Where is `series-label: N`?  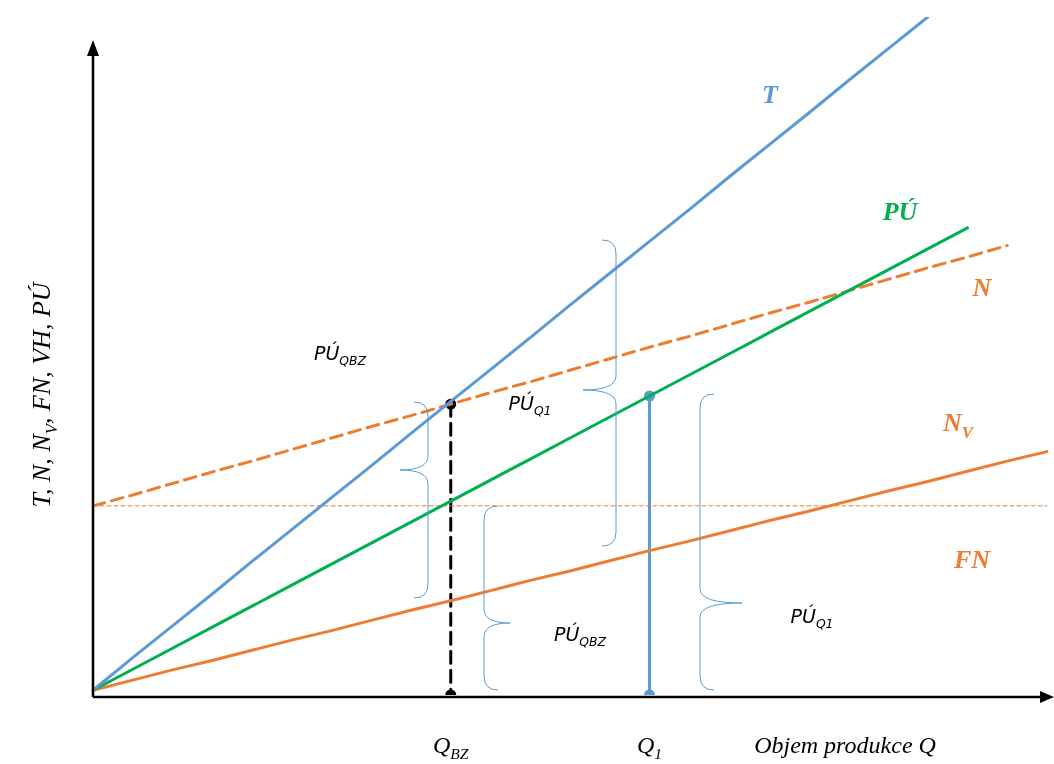 series-label: N is located at coordinates (982, 287).